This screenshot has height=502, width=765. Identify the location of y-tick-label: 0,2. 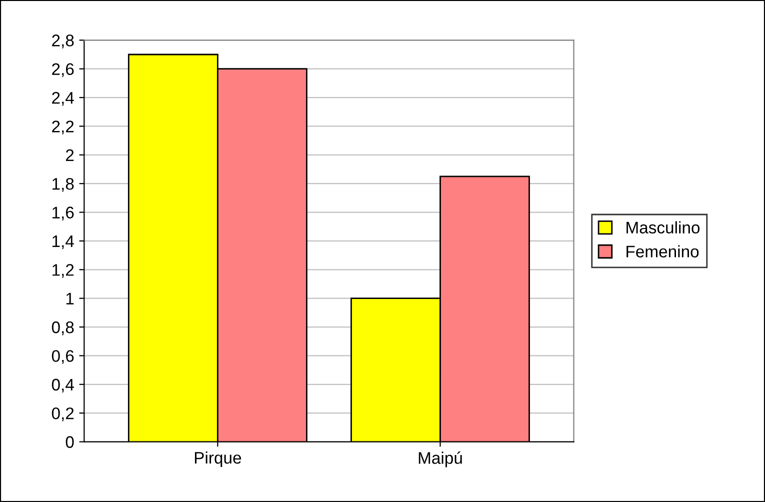
(63, 414).